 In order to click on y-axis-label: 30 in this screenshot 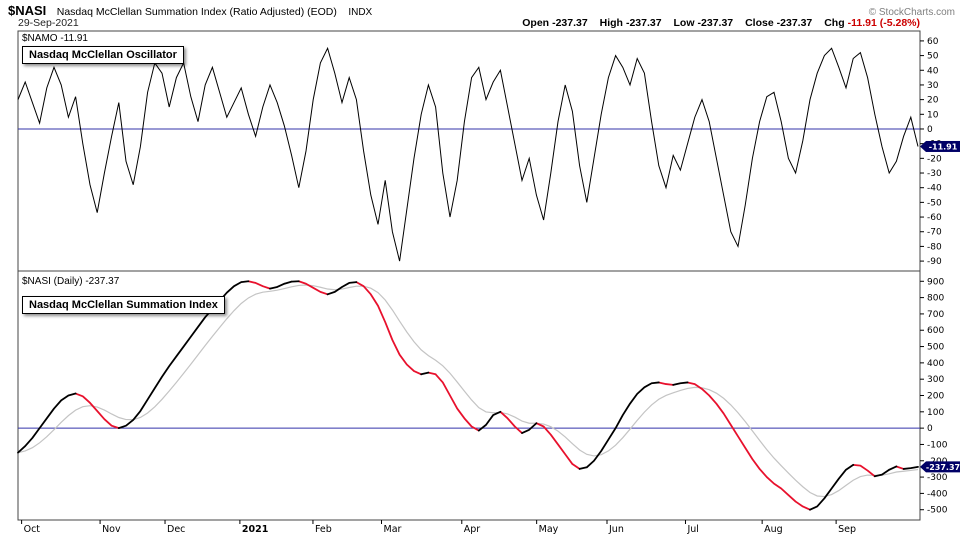, I will do `click(933, 86)`.